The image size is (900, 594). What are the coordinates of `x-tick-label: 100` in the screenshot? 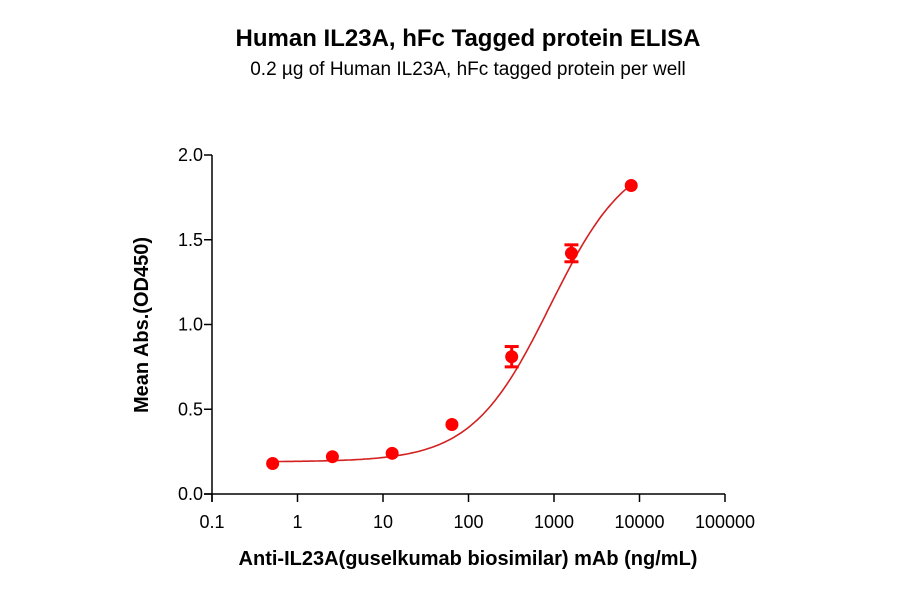 It's located at (468, 522).